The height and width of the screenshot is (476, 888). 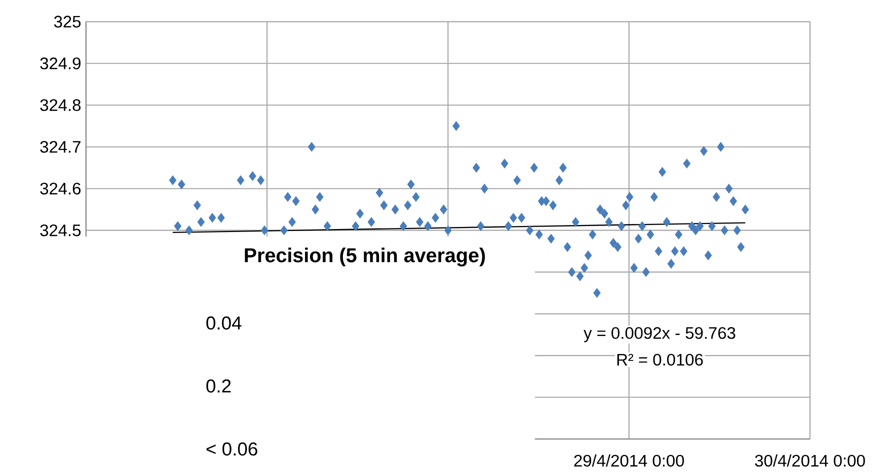 I want to click on annotation: 0.04, so click(x=224, y=323).